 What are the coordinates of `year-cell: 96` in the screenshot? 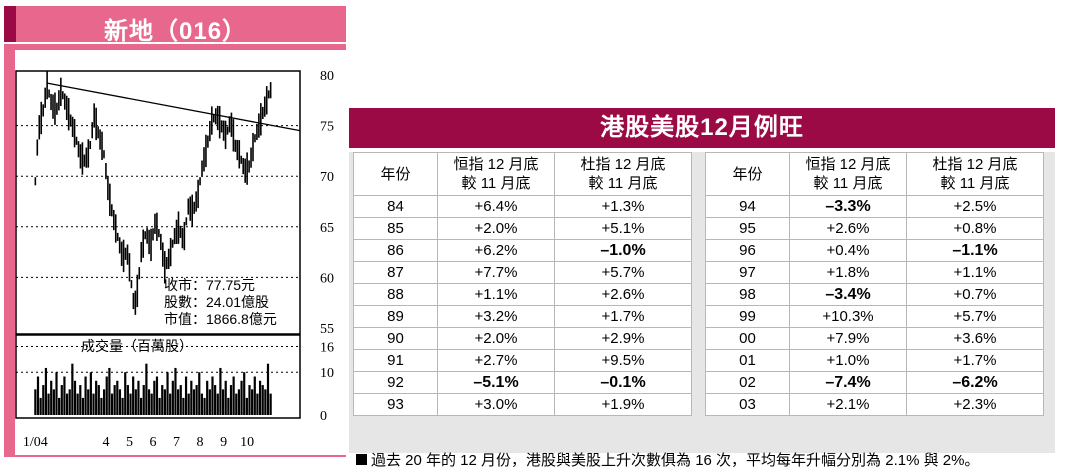 It's located at (747, 250).